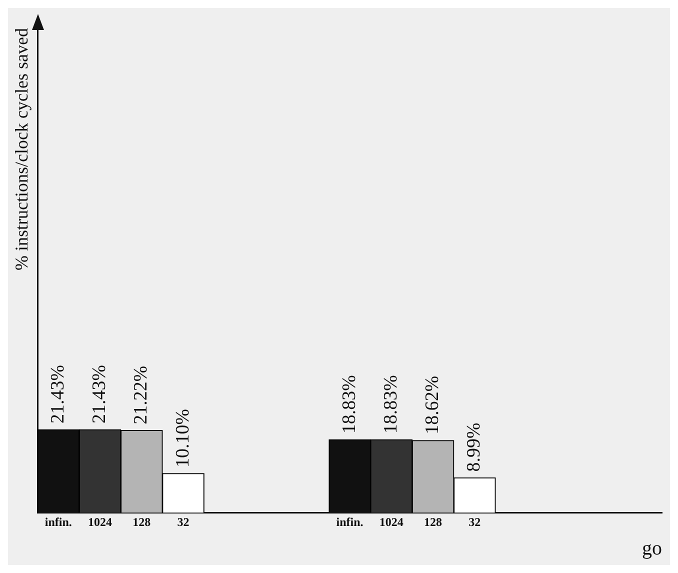  What do you see at coordinates (474, 447) in the screenshot?
I see `data-label: 8.99%` at bounding box center [474, 447].